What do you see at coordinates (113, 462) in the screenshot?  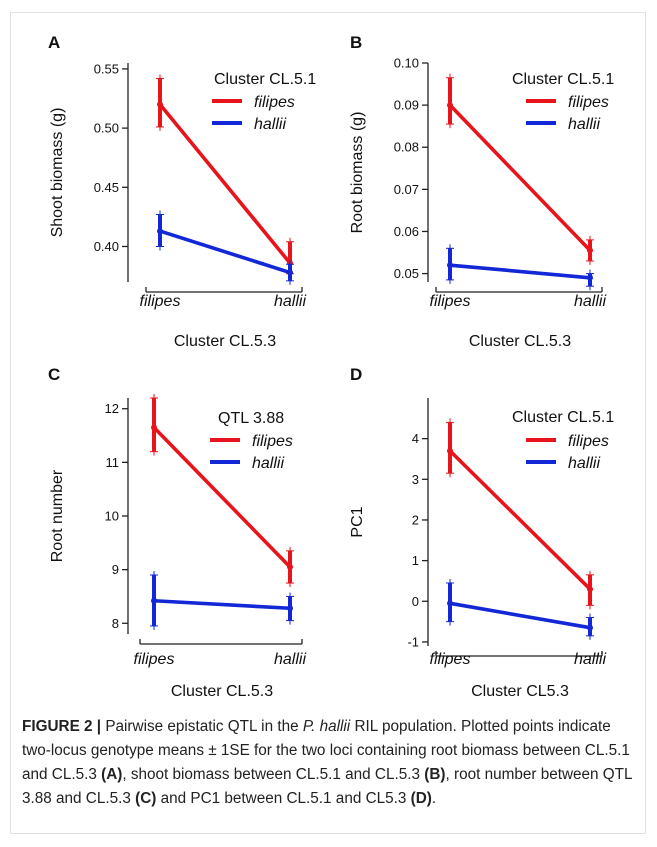 I see `y-tick-label: 11` at bounding box center [113, 462].